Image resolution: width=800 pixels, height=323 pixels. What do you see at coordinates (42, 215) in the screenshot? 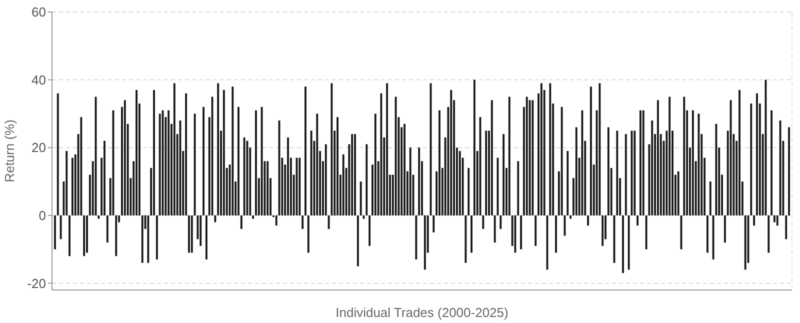
I see `y-tick-label: 0` at bounding box center [42, 215].